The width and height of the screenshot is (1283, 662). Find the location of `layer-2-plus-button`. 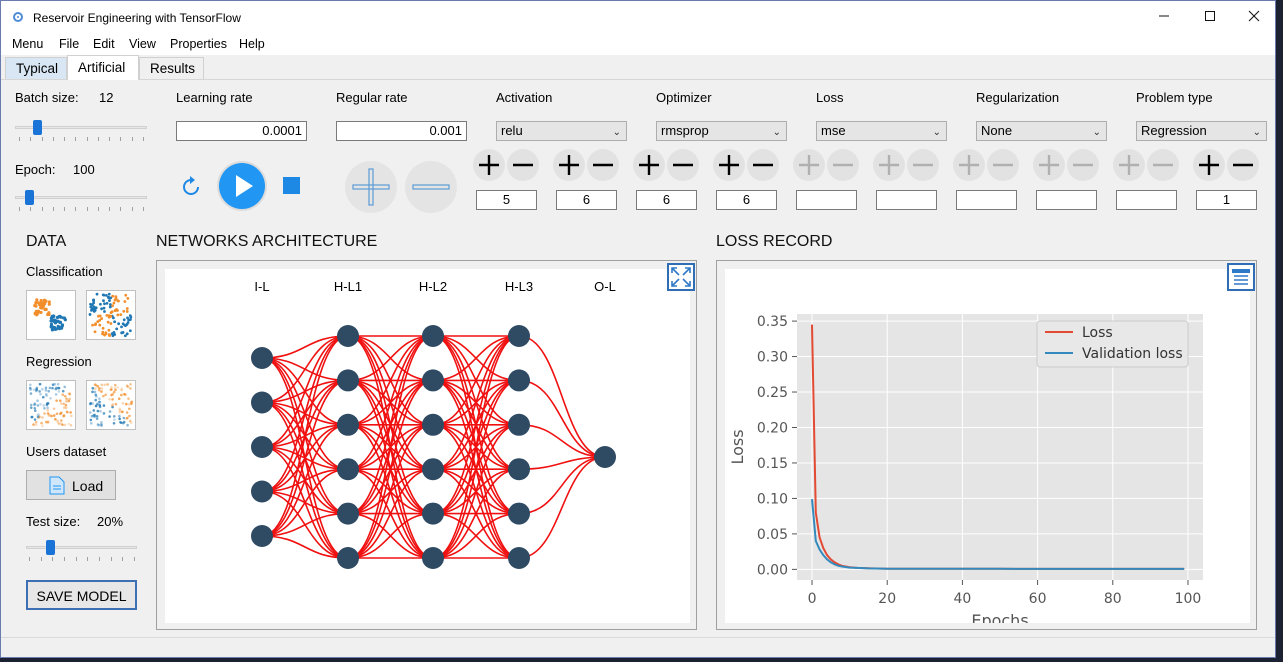

layer-2-plus-button is located at coordinates (569, 165).